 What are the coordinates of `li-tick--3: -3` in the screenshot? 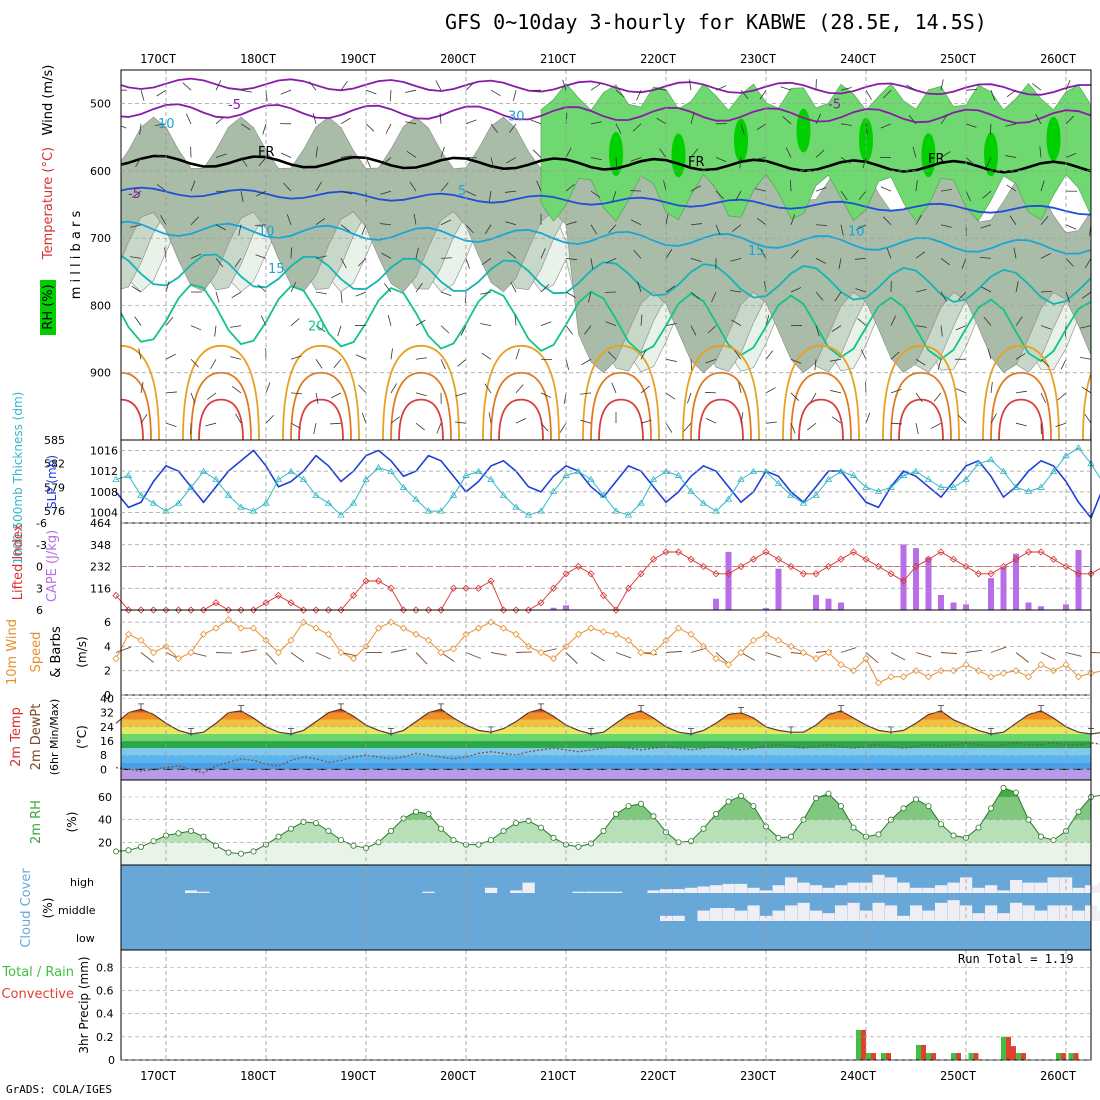 It's located at (41, 545).